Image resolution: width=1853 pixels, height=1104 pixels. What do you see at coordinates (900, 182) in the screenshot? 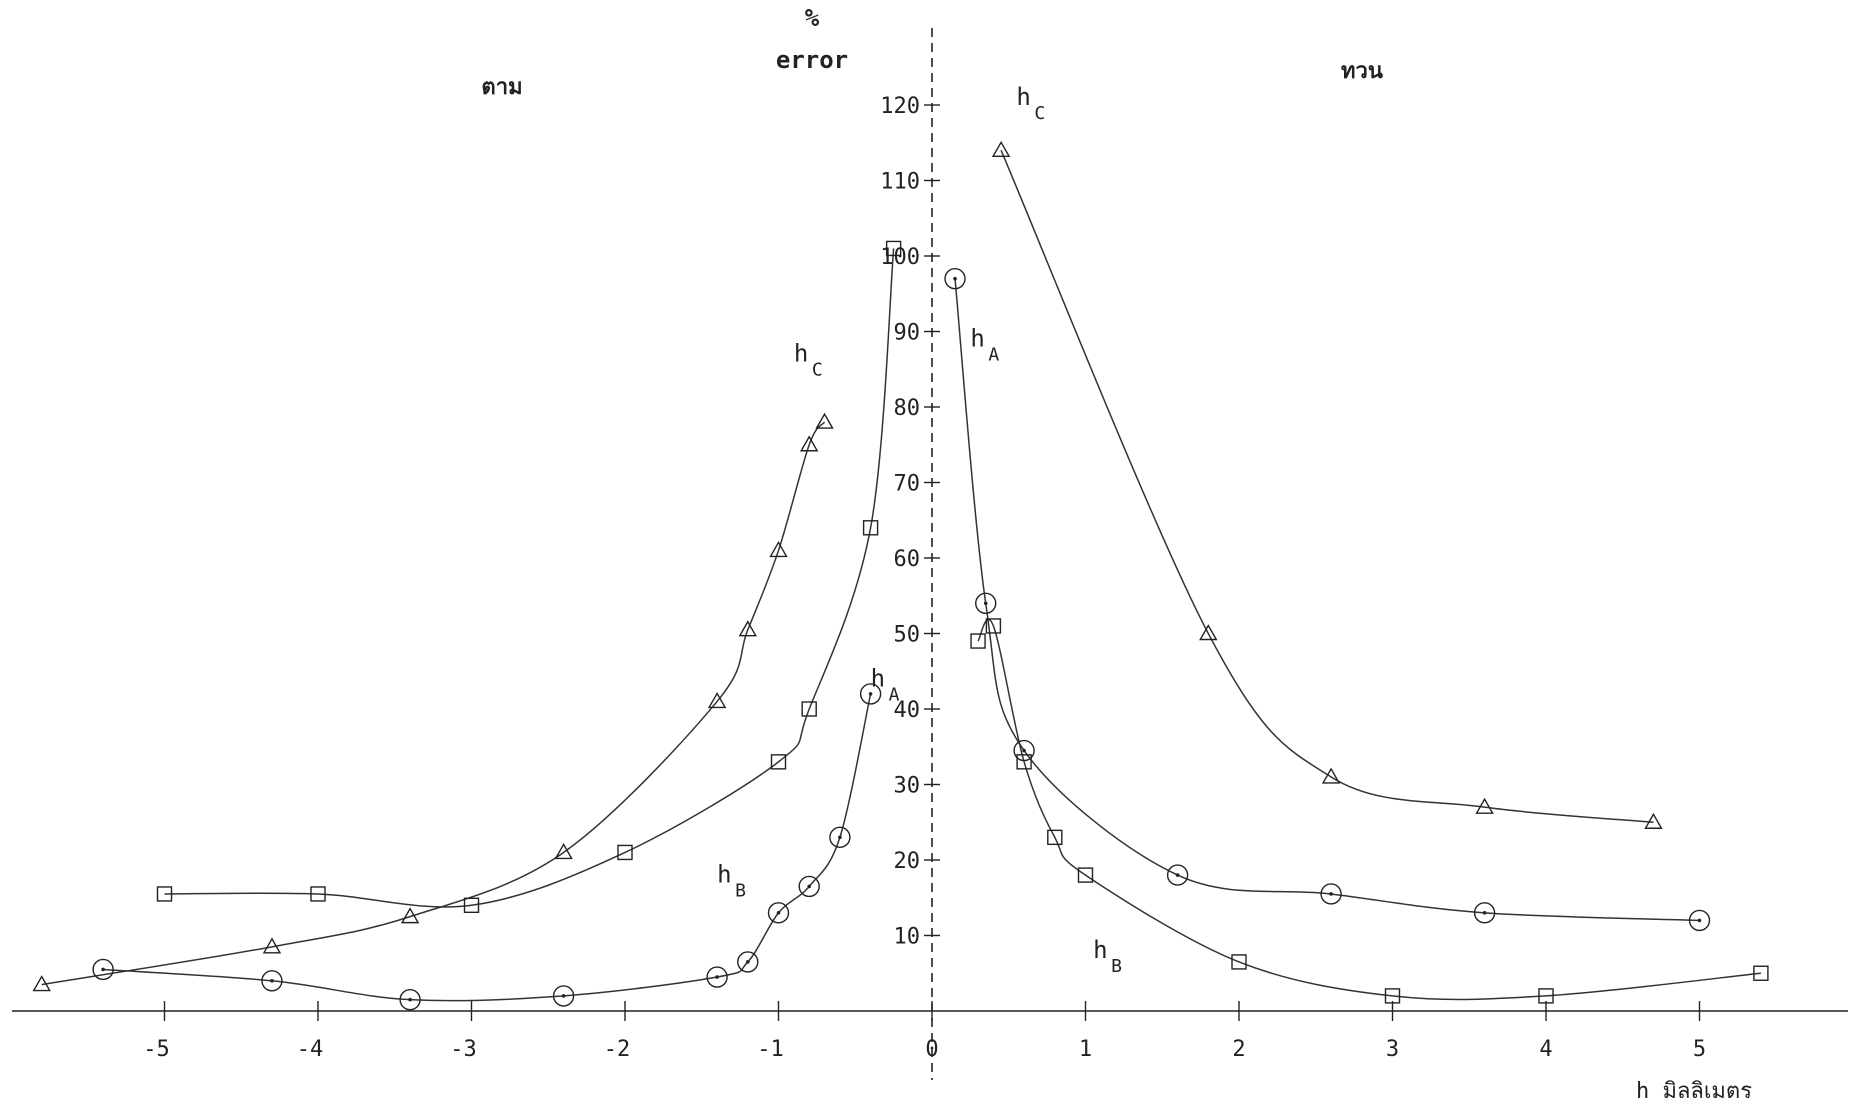
I see `y-tick-label: 110` at bounding box center [900, 182].